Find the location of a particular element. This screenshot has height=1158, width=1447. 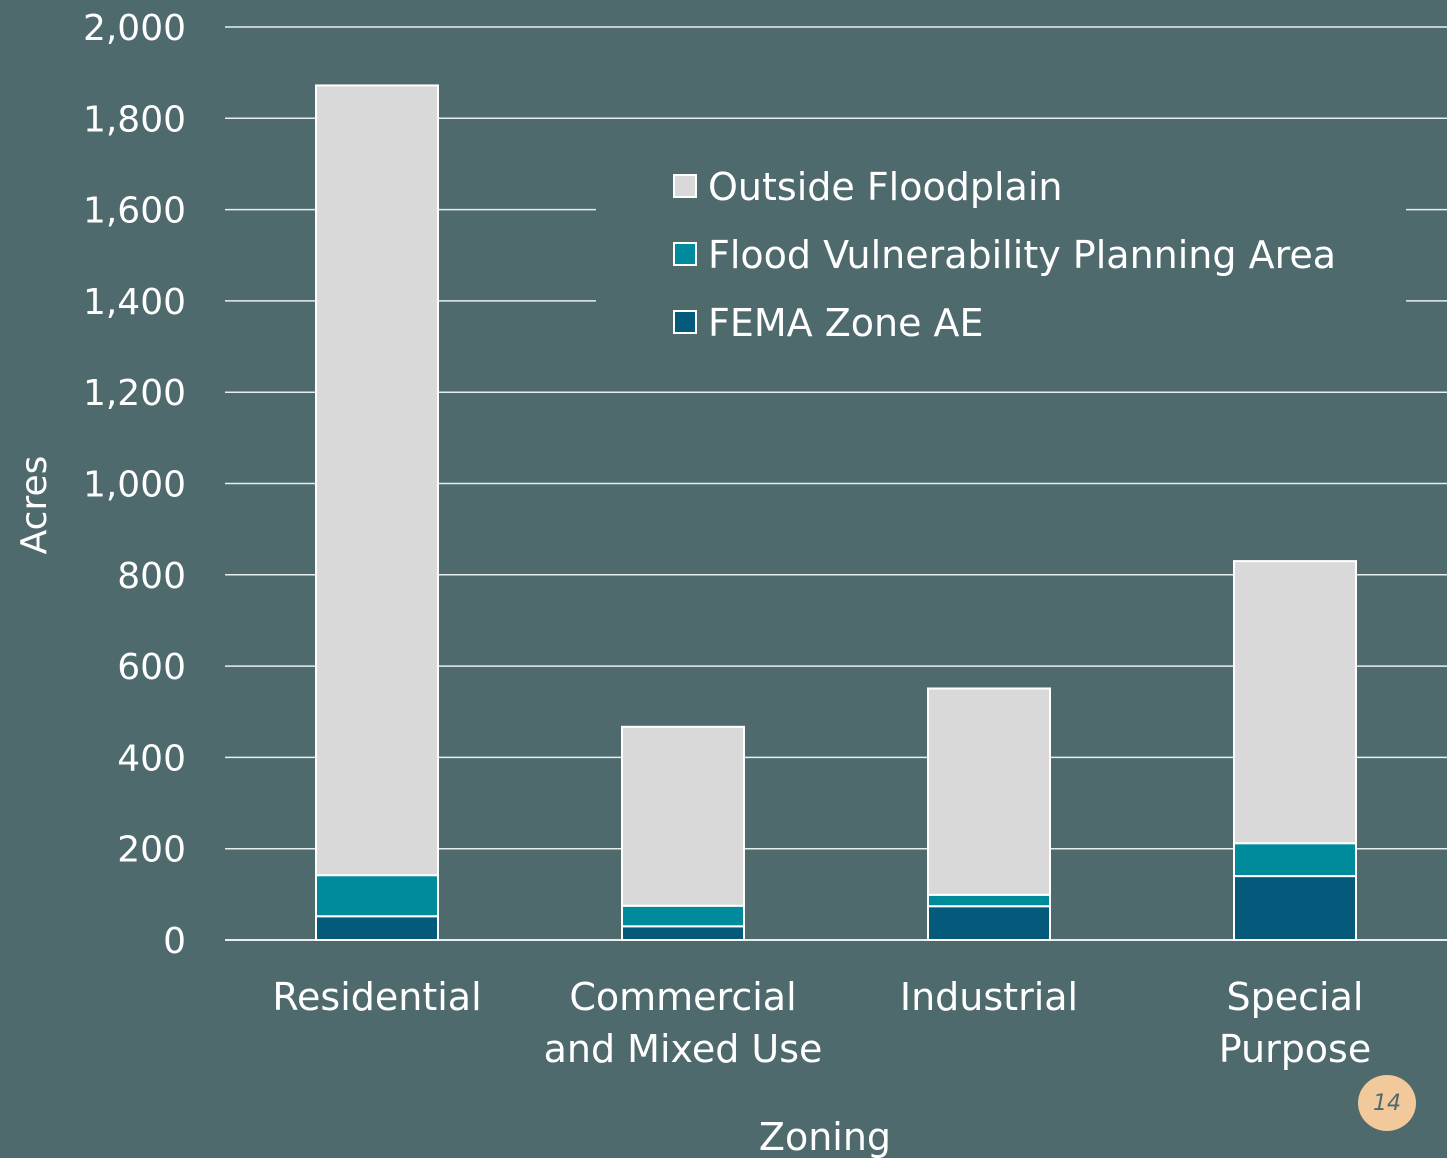

y-tick-label: 800 is located at coordinates (151, 576).